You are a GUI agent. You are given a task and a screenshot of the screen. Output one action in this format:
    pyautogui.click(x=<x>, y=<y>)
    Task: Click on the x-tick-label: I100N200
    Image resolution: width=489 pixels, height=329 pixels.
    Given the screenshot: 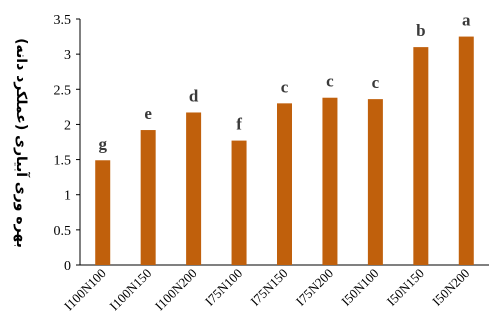 What is the action you would take?
    pyautogui.click(x=176, y=290)
    